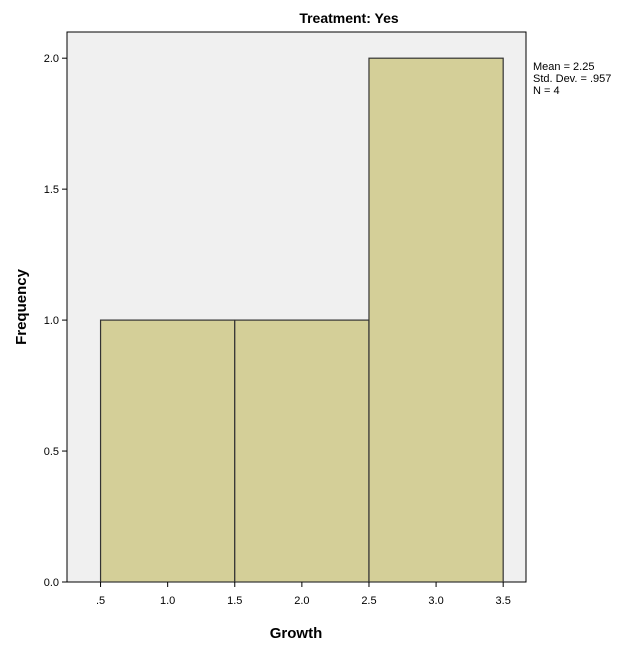 The image size is (624, 645). What do you see at coordinates (167, 601) in the screenshot?
I see `x-tick-label: 1.0` at bounding box center [167, 601].